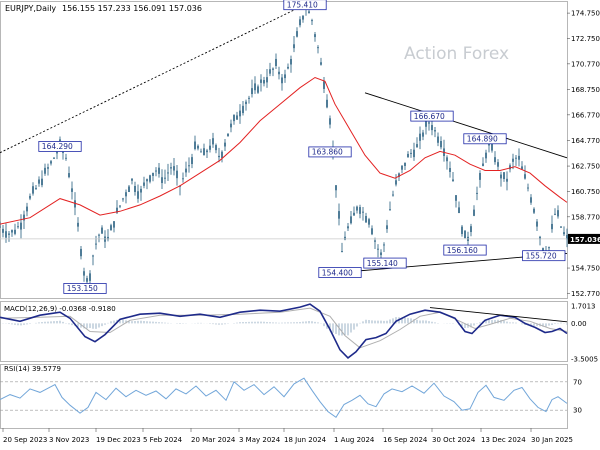  What do you see at coordinates (585, 64) in the screenshot?
I see `y-tick-label: 170.770` at bounding box center [585, 64].